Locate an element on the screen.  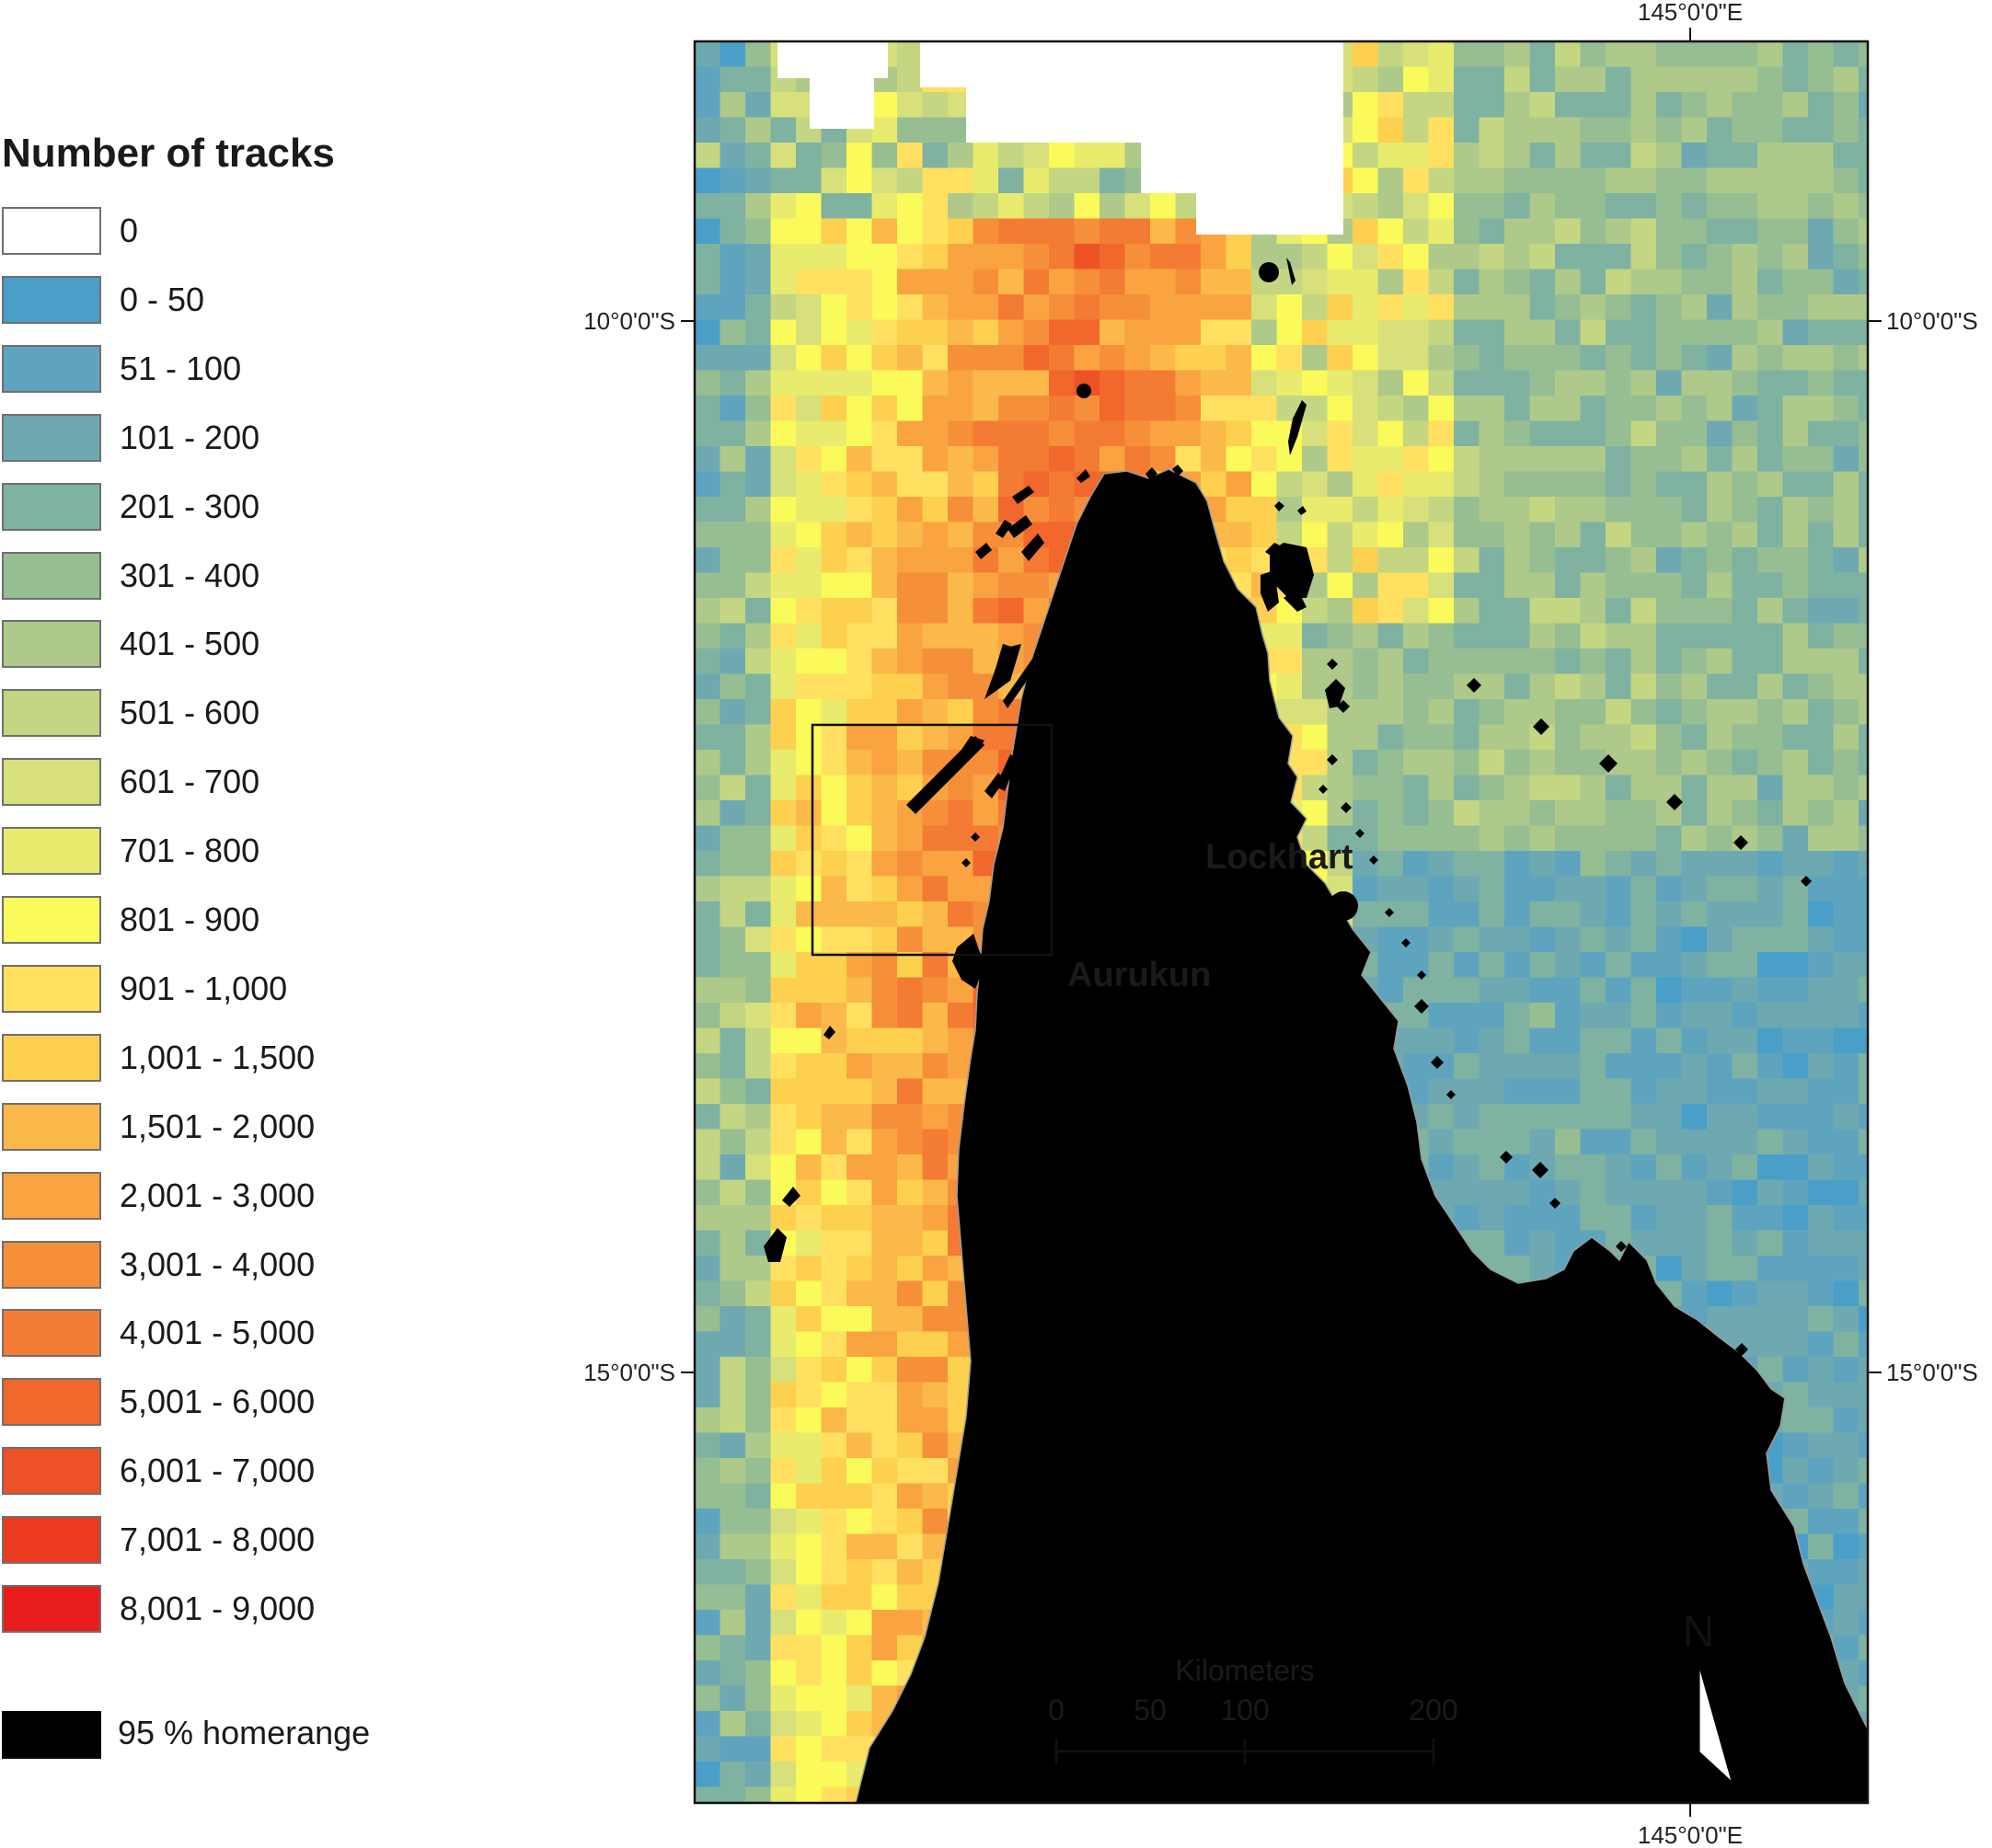
lon-label-bottom: 145°0'0"E is located at coordinates (1690, 1834).